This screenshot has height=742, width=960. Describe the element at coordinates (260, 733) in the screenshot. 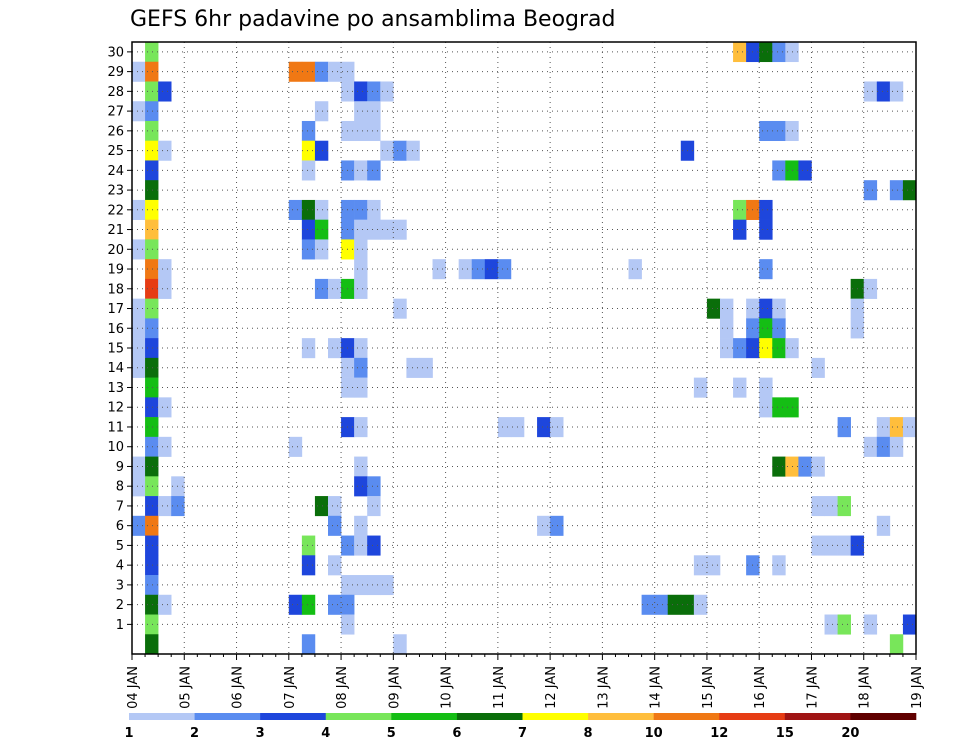

I see `colorbar-tick-label: 3` at that location.